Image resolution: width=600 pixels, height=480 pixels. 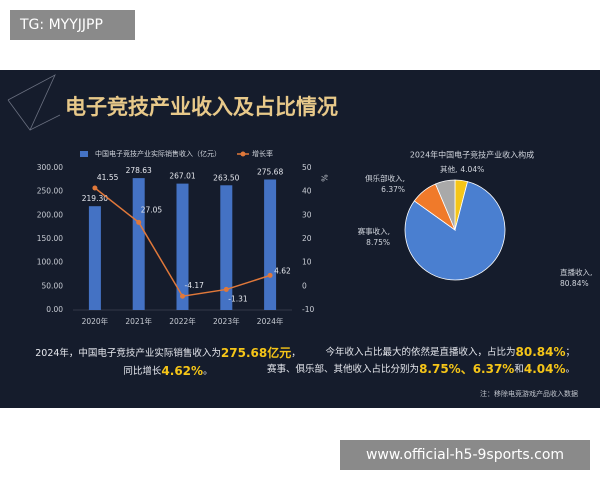 I want to click on y-tick-label: 50.00, so click(x=53, y=285).